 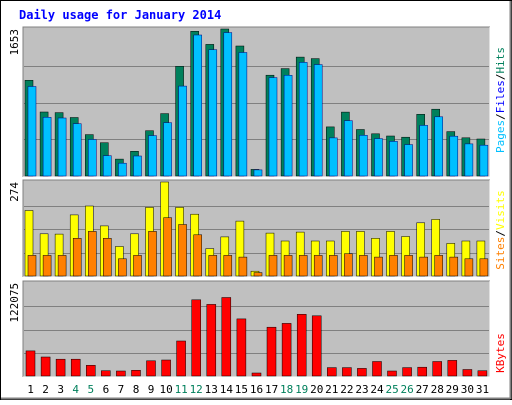 I want to click on x-tick-label: 21, so click(x=331, y=389).